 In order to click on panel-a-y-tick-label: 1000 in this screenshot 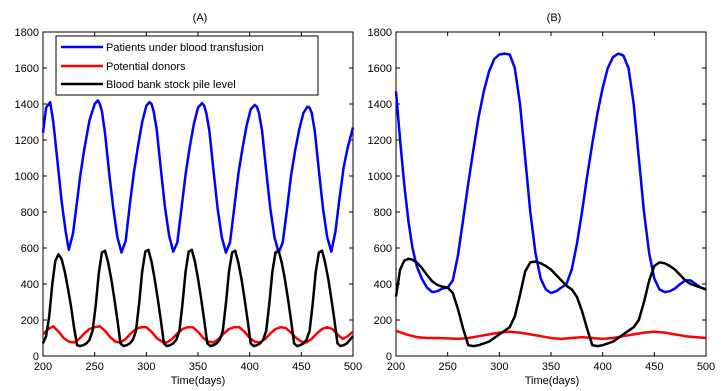, I will do `click(27, 177)`.